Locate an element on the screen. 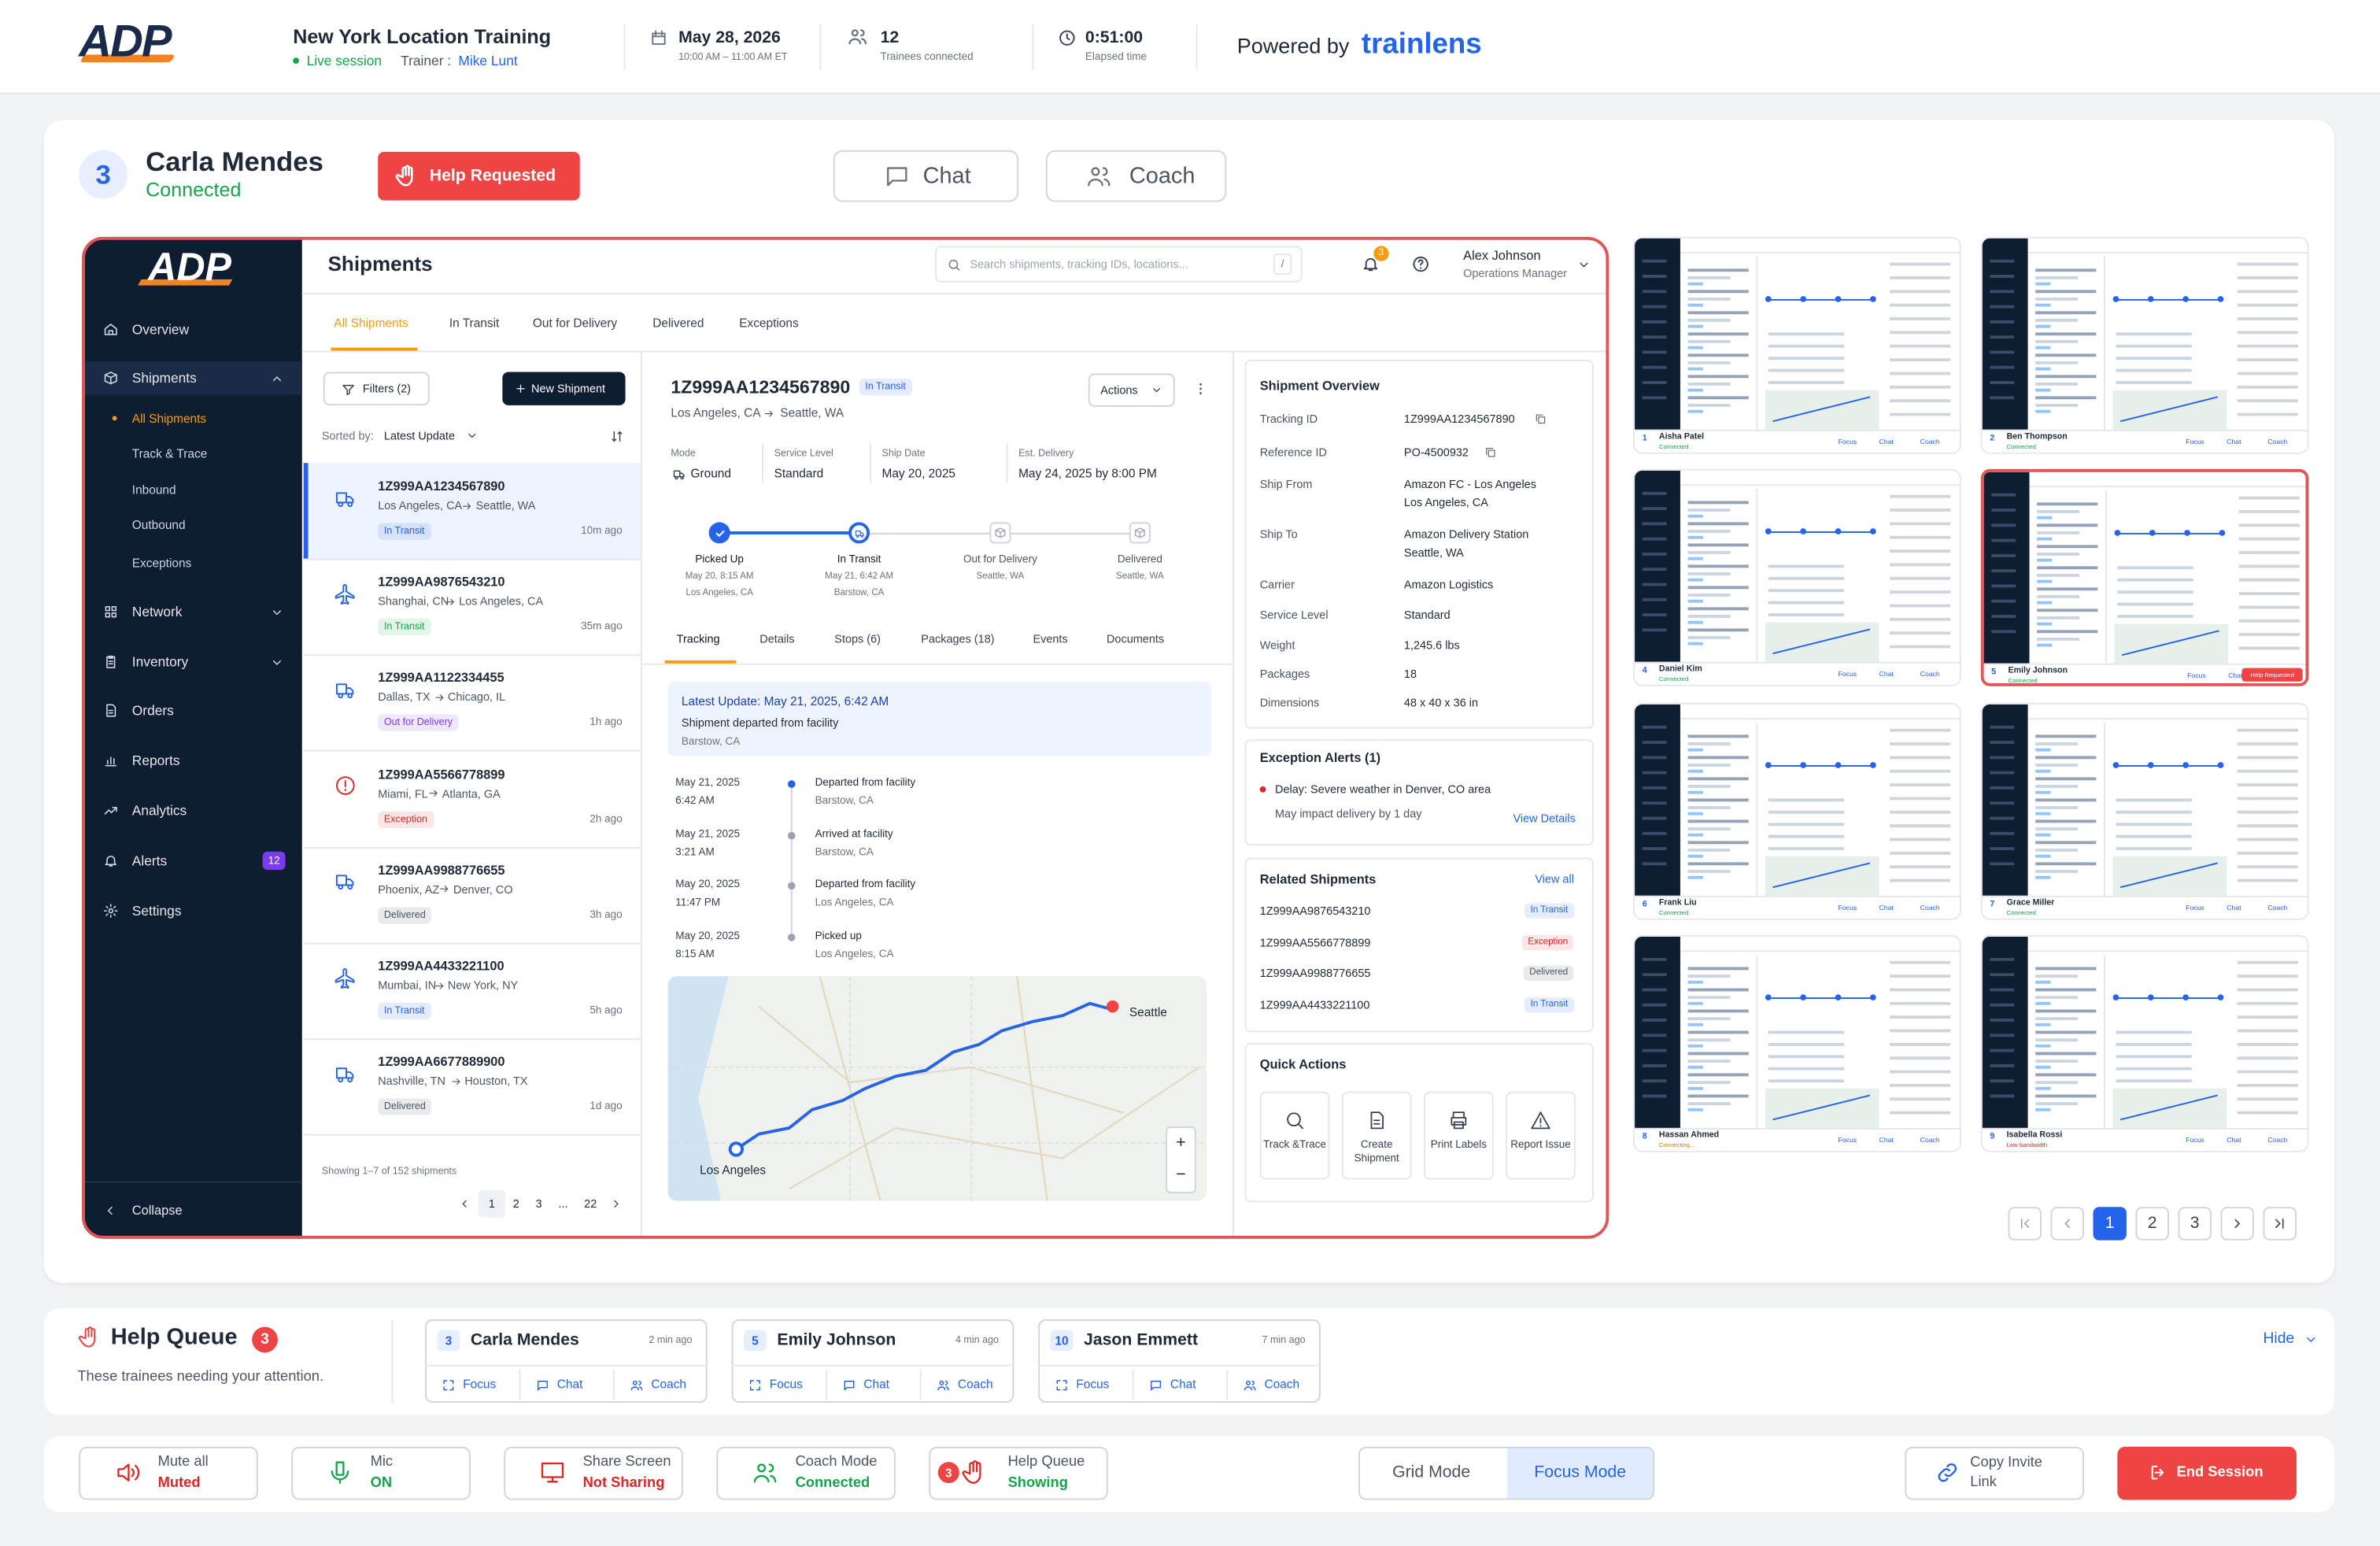 The image size is (2380, 1546). nav-item: Overview is located at coordinates (160, 329).